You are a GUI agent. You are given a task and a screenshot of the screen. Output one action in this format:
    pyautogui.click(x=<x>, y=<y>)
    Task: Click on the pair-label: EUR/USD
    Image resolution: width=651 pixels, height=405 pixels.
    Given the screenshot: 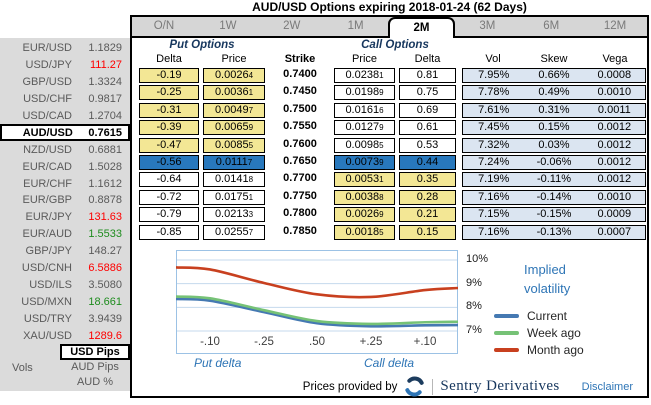 What is the action you would take?
    pyautogui.click(x=47, y=48)
    